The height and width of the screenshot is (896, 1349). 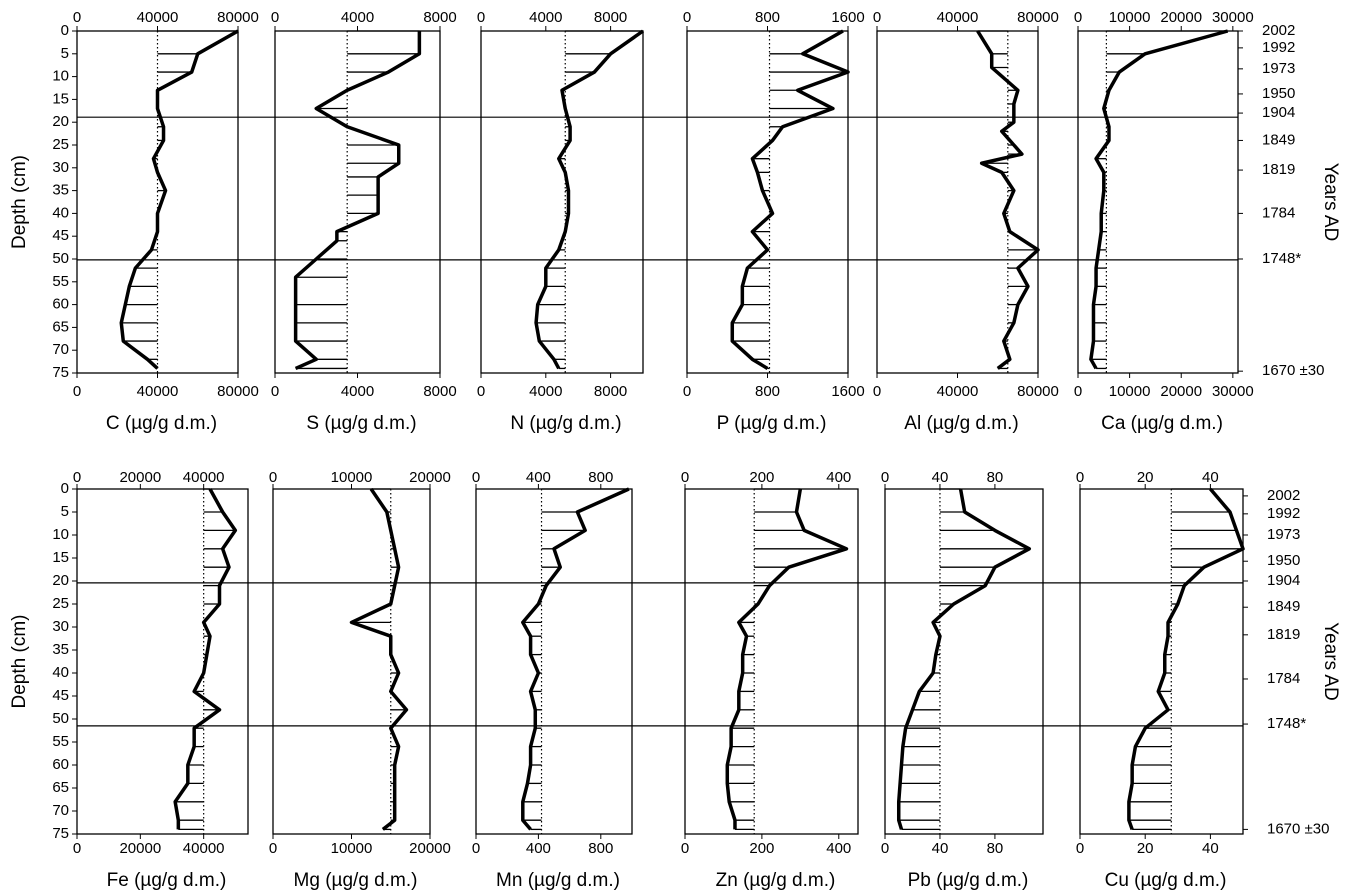 I want to click on y-tick-label: 40, so click(x=60, y=212).